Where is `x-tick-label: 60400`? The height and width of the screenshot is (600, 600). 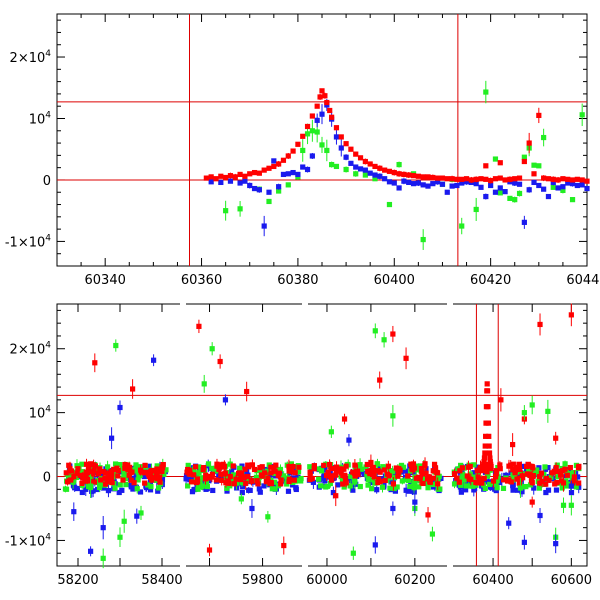 x-tick-label: 60400 is located at coordinates (394, 280).